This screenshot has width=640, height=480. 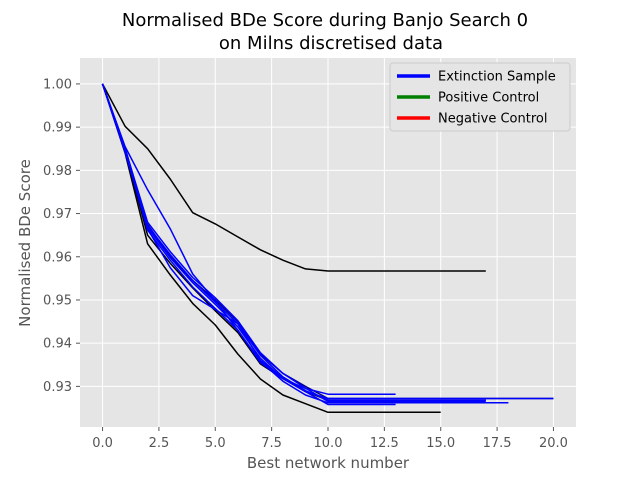 I want to click on y-tick-label: 0.95, so click(x=57, y=300).